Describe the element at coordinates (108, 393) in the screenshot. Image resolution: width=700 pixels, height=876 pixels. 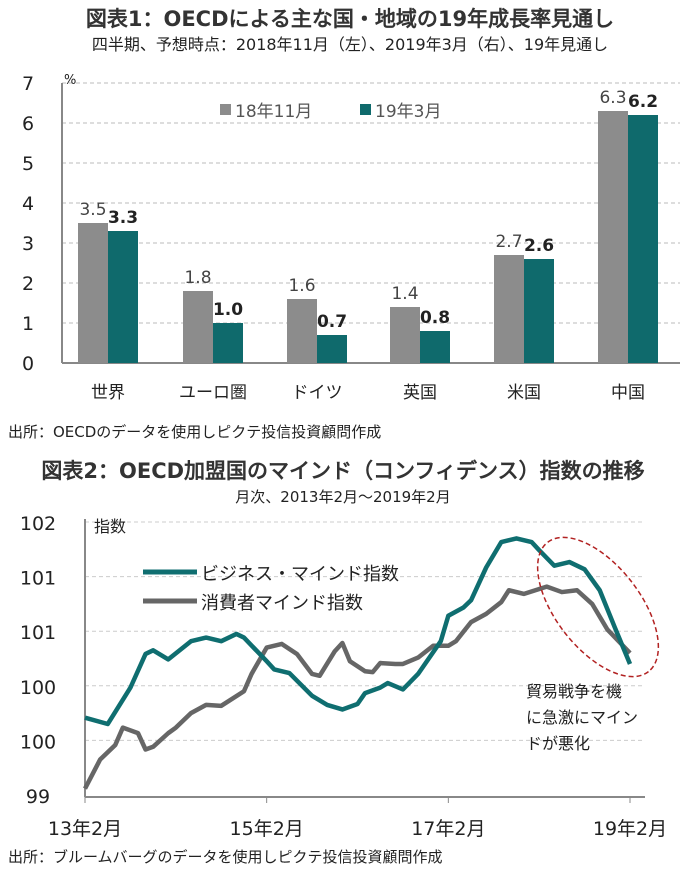
I see `x-tick-label: 世界` at that location.